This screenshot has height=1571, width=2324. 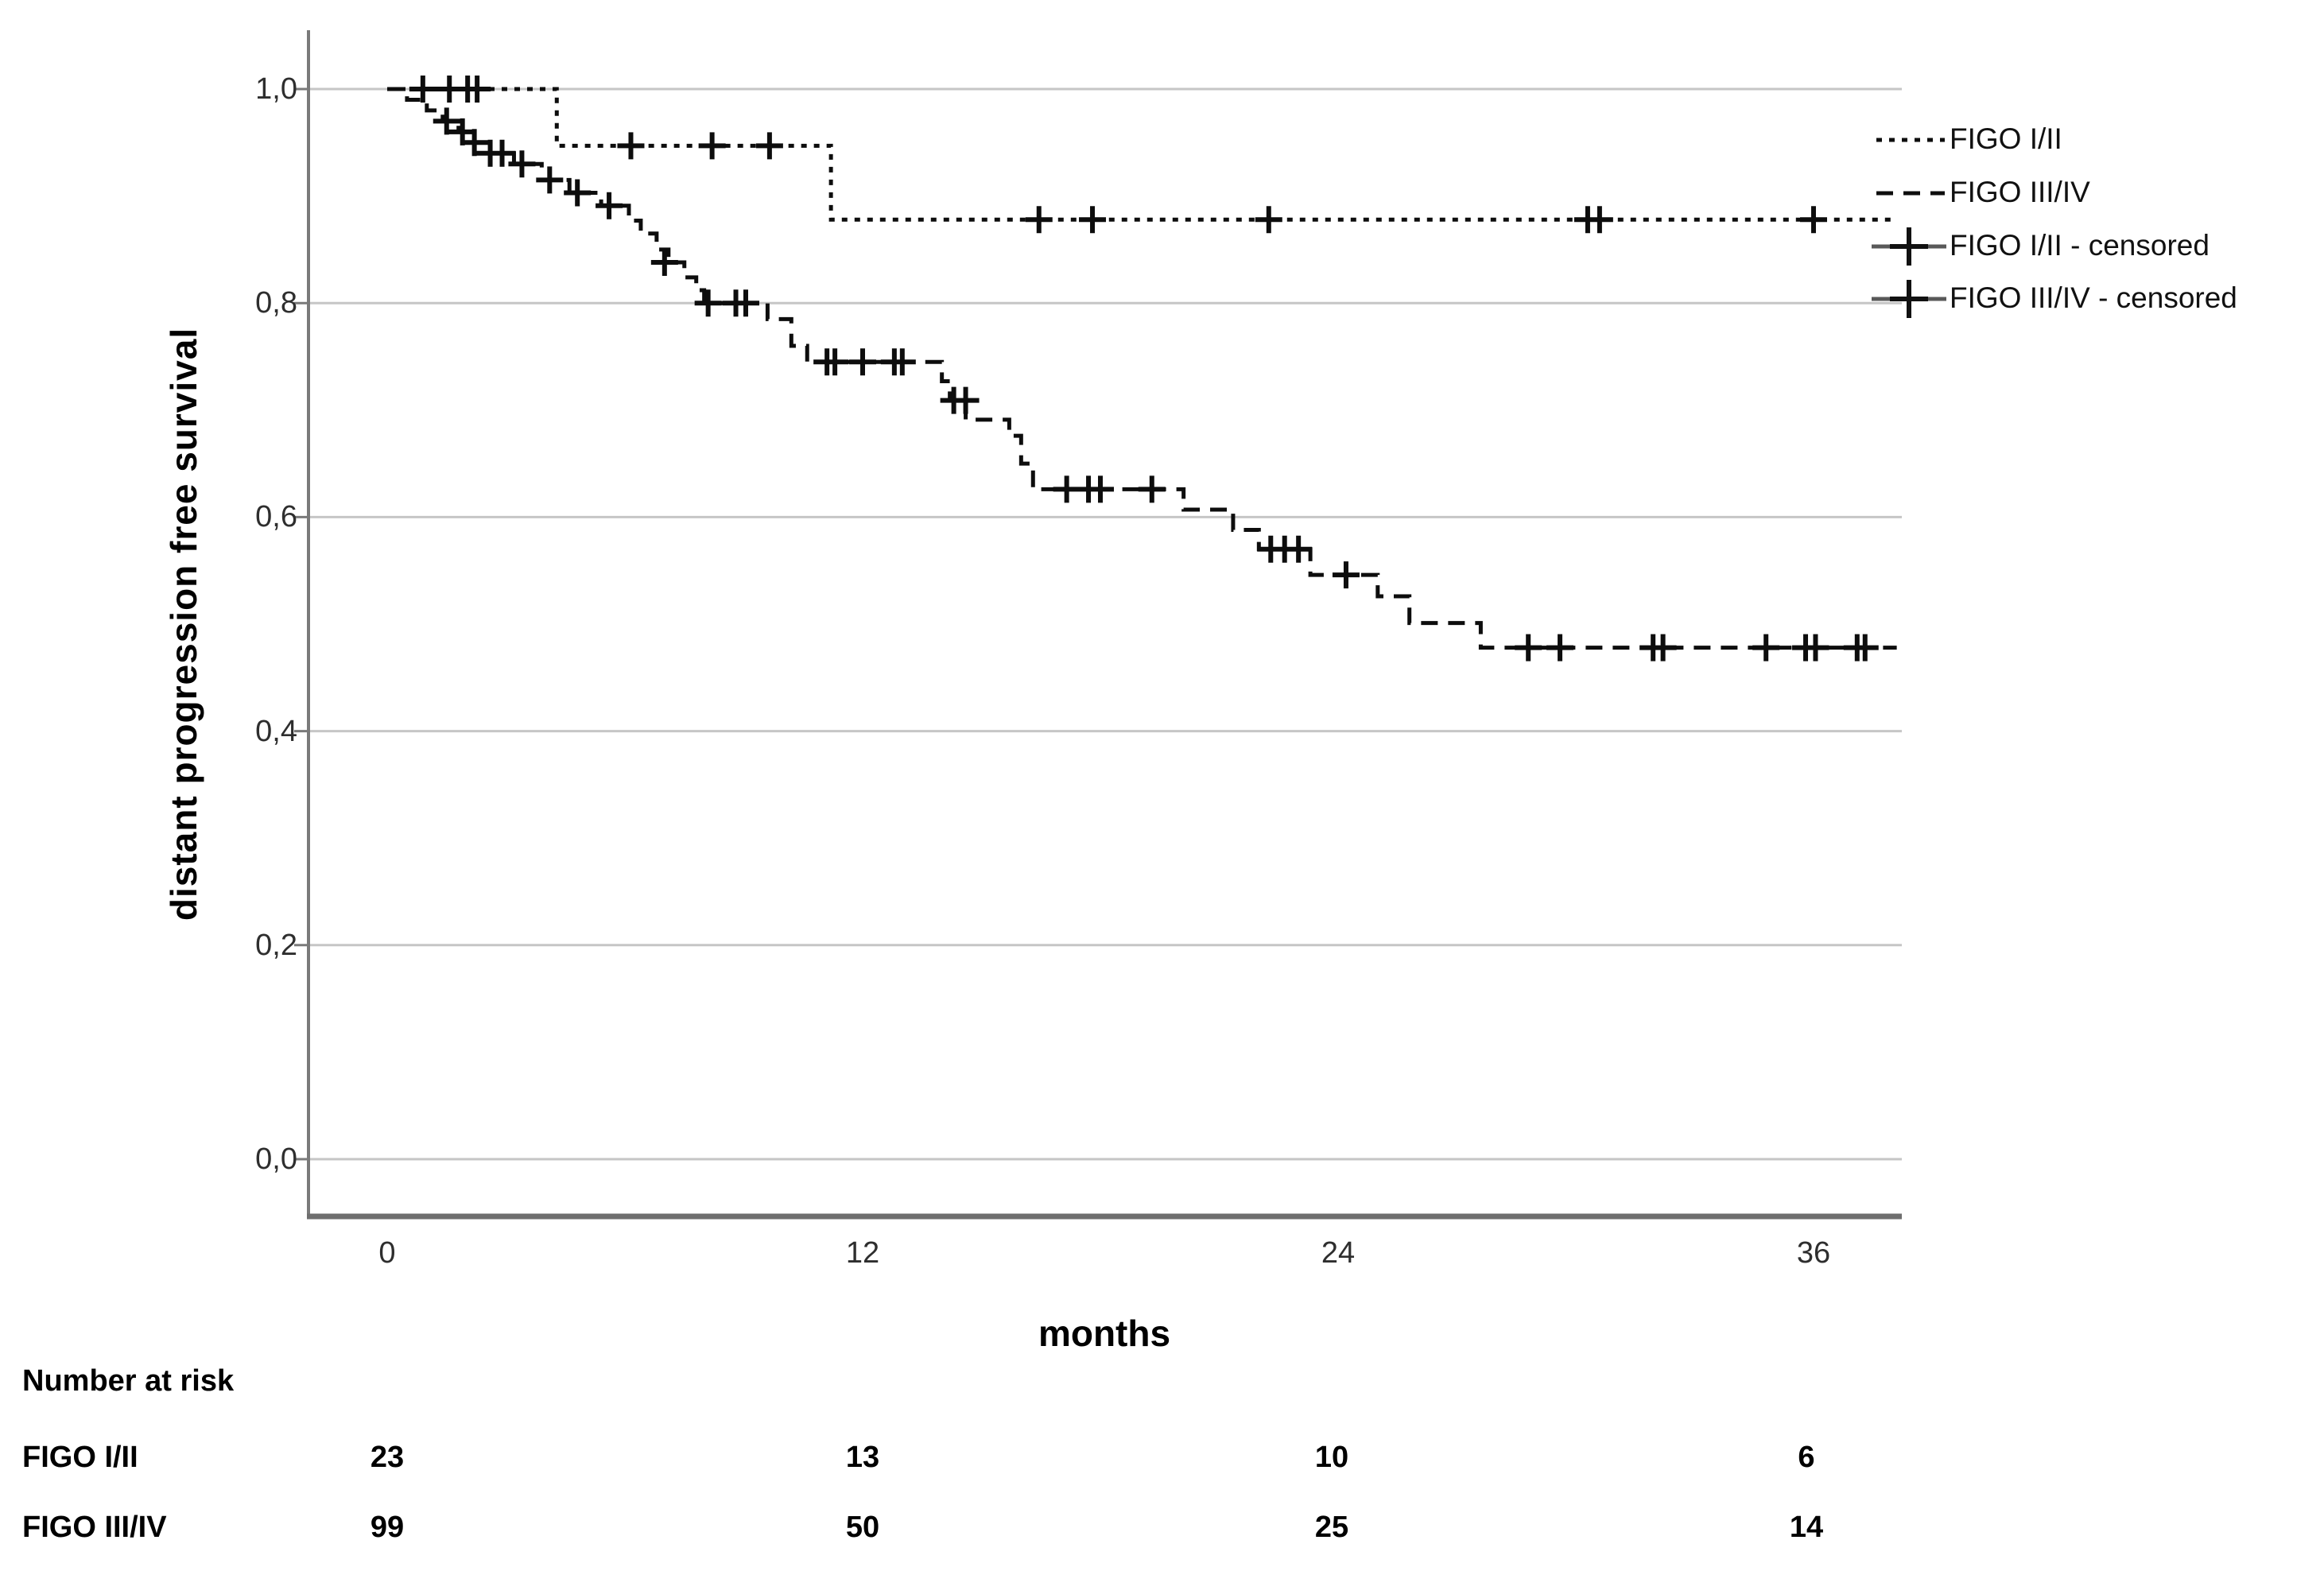 I want to click on y-tick-label-0.0: 0,0, so click(x=276, y=1159).